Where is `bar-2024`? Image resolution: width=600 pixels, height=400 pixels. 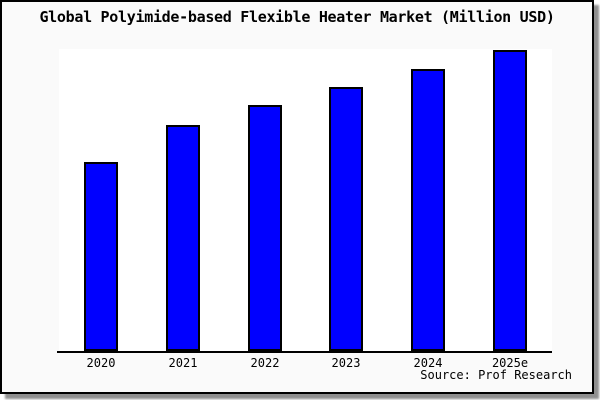 bar-2024 is located at coordinates (428, 210).